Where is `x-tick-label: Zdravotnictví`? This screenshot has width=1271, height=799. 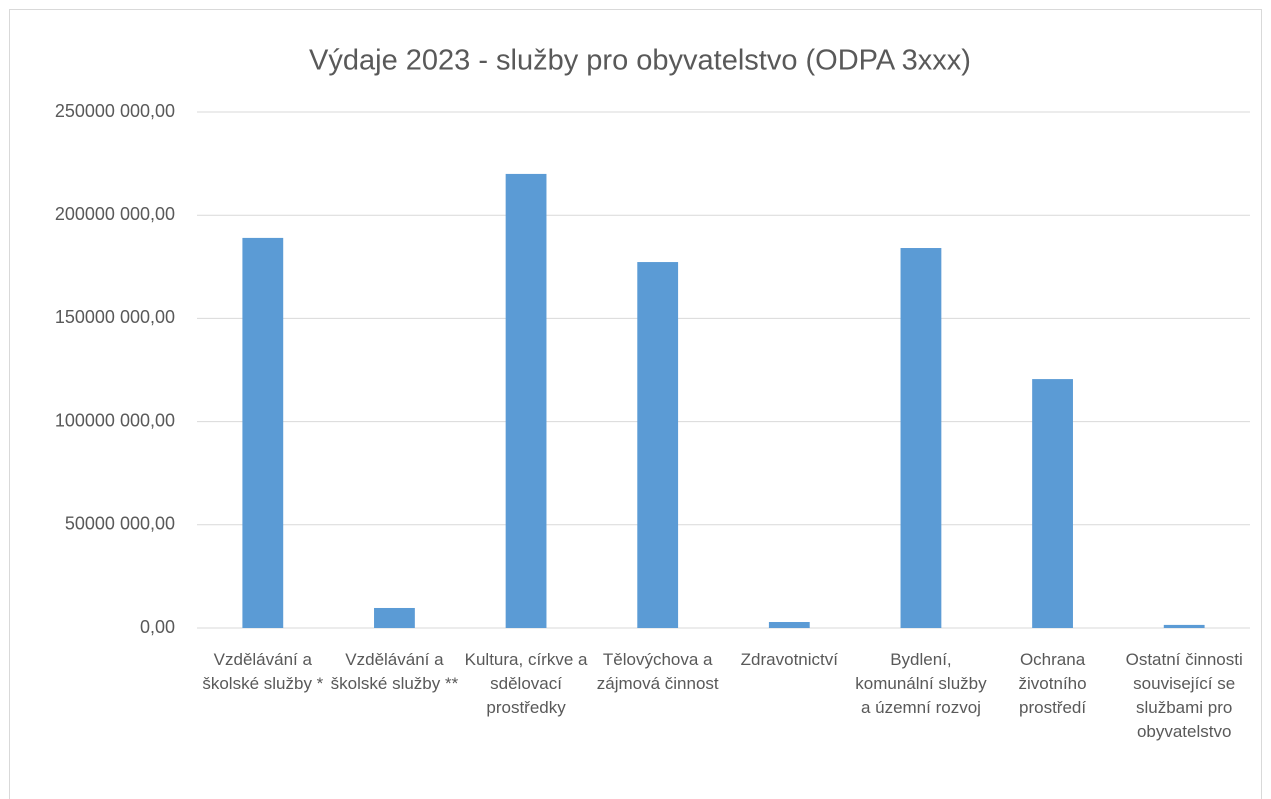
x-tick-label: Zdravotnictví is located at coordinates (789, 659).